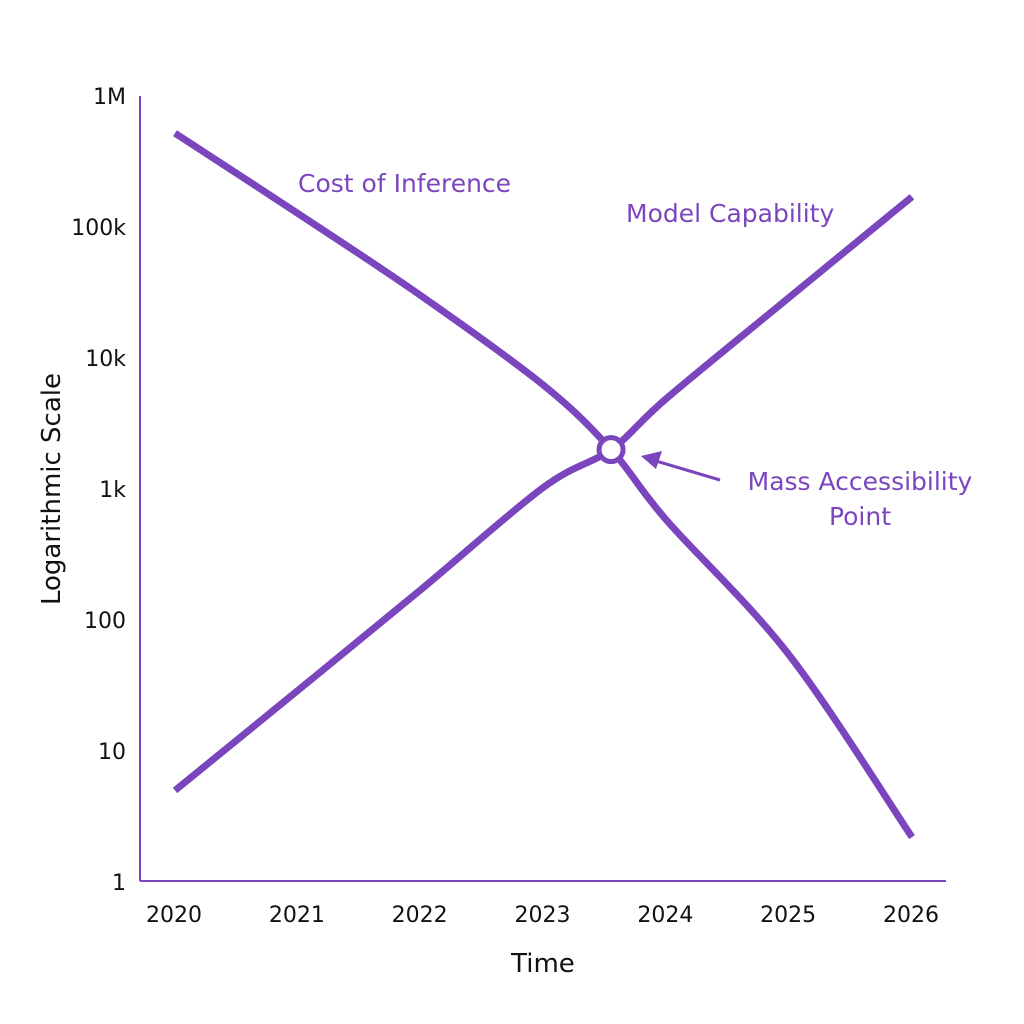 This screenshot has height=1024, width=1024. I want to click on y-tick-label: 1, so click(119, 883).